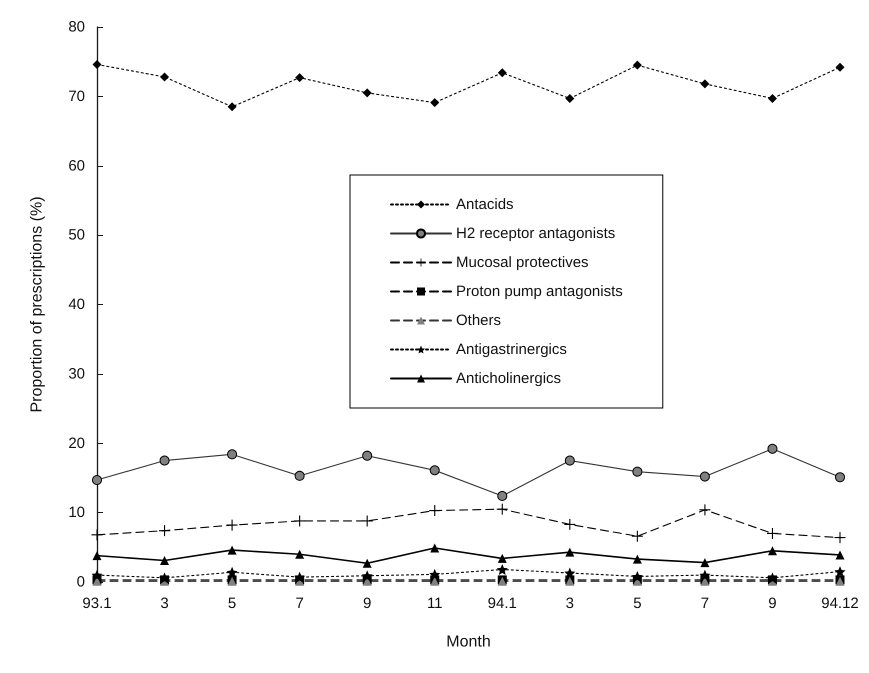 The image size is (869, 673). Describe the element at coordinates (76, 27) in the screenshot. I see `y-tick-label: 80` at that location.